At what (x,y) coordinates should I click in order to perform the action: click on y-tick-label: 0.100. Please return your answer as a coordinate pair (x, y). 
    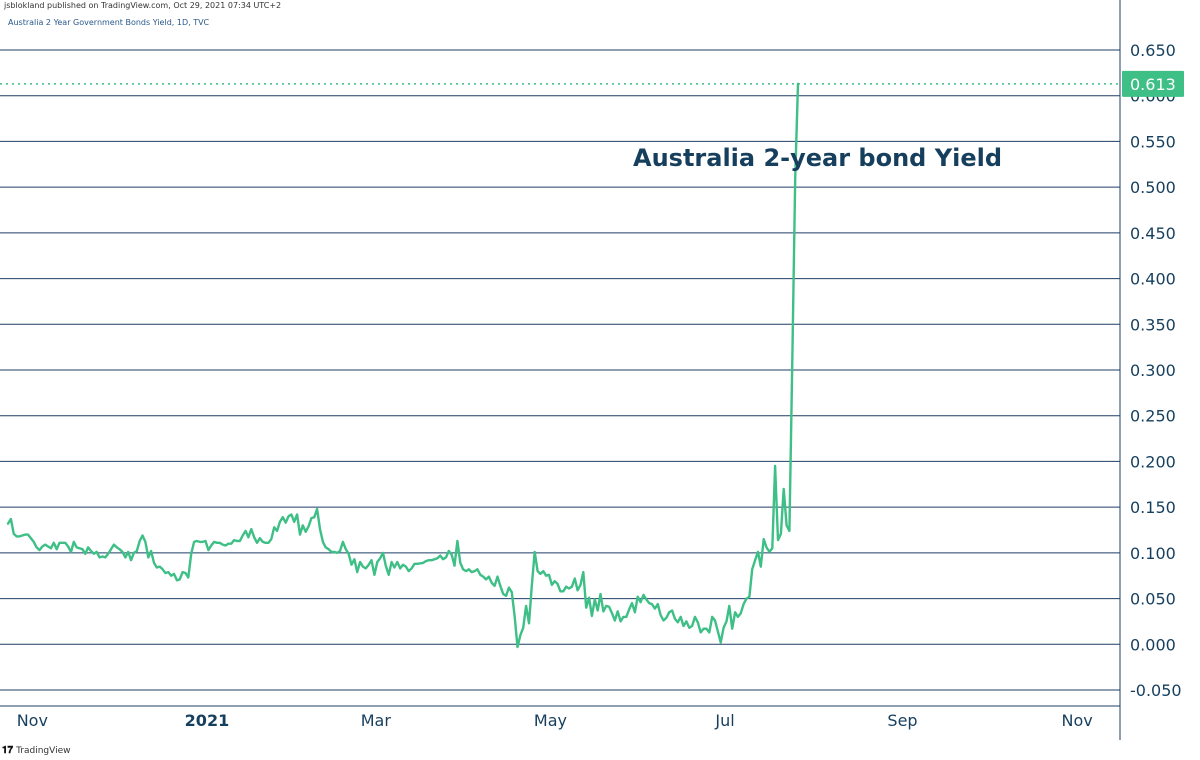
    Looking at the image, I should click on (1153, 553).